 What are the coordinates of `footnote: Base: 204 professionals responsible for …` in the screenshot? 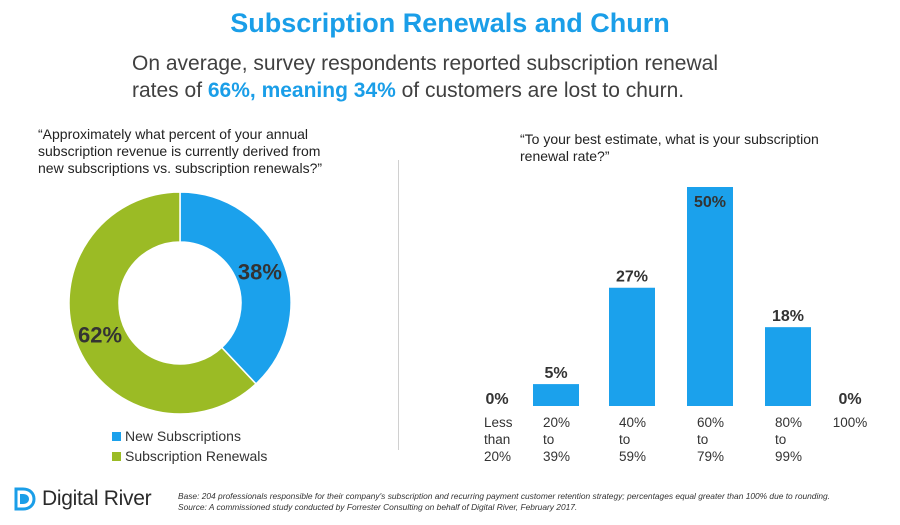 It's located at (535, 502).